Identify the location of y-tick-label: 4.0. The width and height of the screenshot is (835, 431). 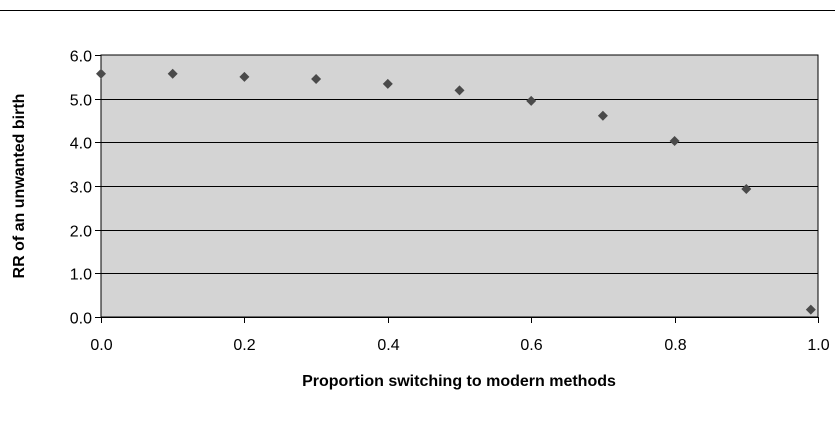
(81, 144).